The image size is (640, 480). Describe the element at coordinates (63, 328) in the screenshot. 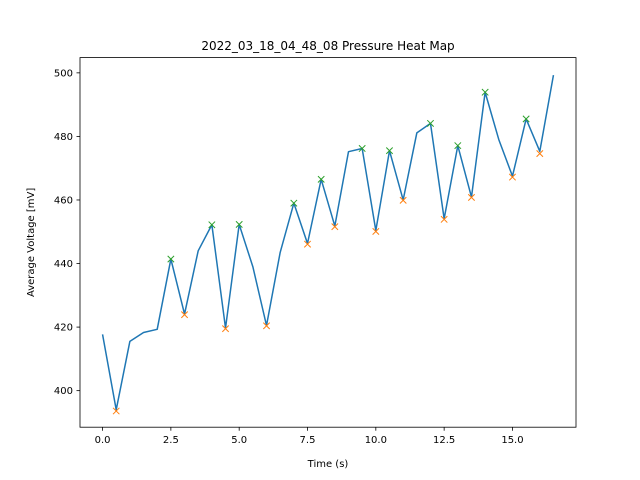

I see `y-tick-label: 420` at that location.